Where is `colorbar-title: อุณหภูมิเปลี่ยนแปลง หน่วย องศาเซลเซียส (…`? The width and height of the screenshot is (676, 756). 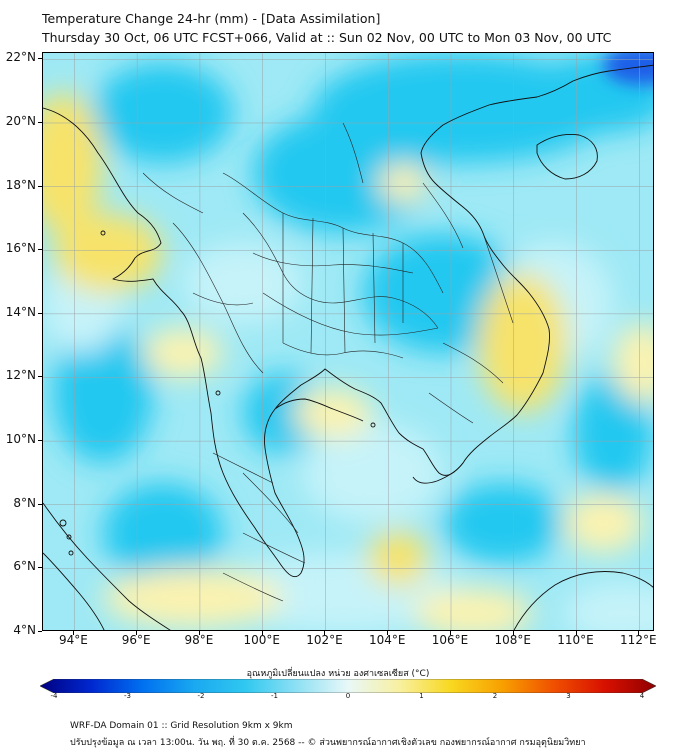
colorbar-title: อุณหภูมิเปลี่ยนแปลง หน่วย องศาเซลเซียส (… is located at coordinates (338, 674).